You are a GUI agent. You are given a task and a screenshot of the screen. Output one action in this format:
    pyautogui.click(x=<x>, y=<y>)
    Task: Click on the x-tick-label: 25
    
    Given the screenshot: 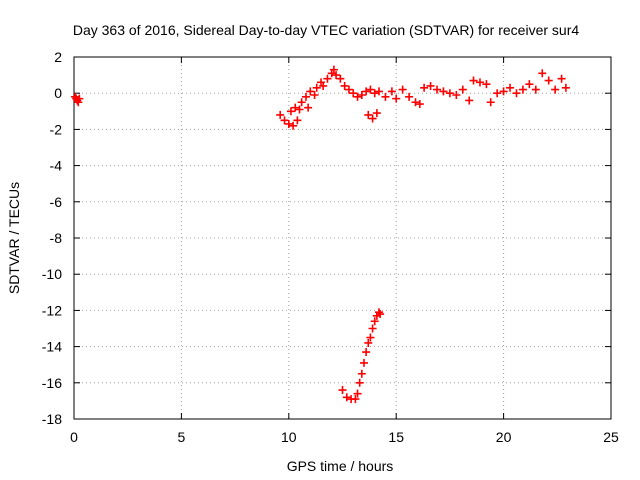 What is the action you would take?
    pyautogui.click(x=611, y=437)
    